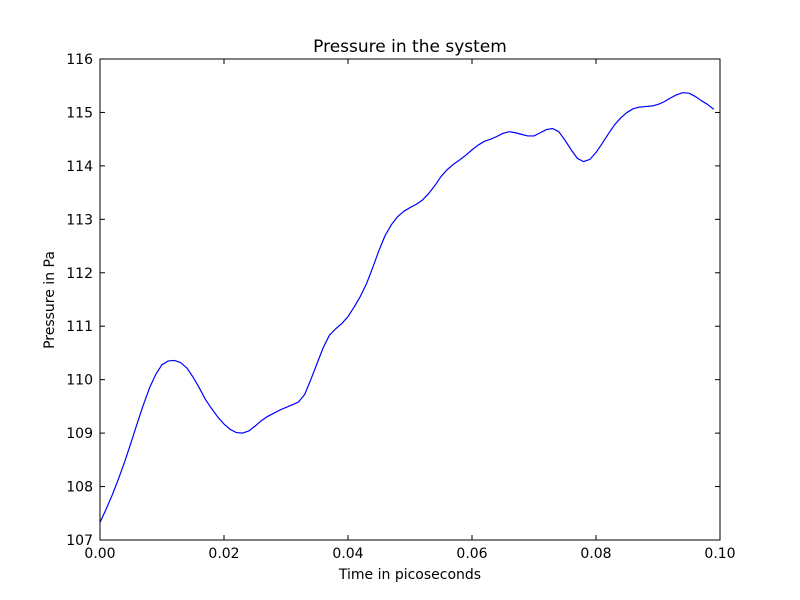  I want to click on y-tick-label: 107, so click(79, 541).